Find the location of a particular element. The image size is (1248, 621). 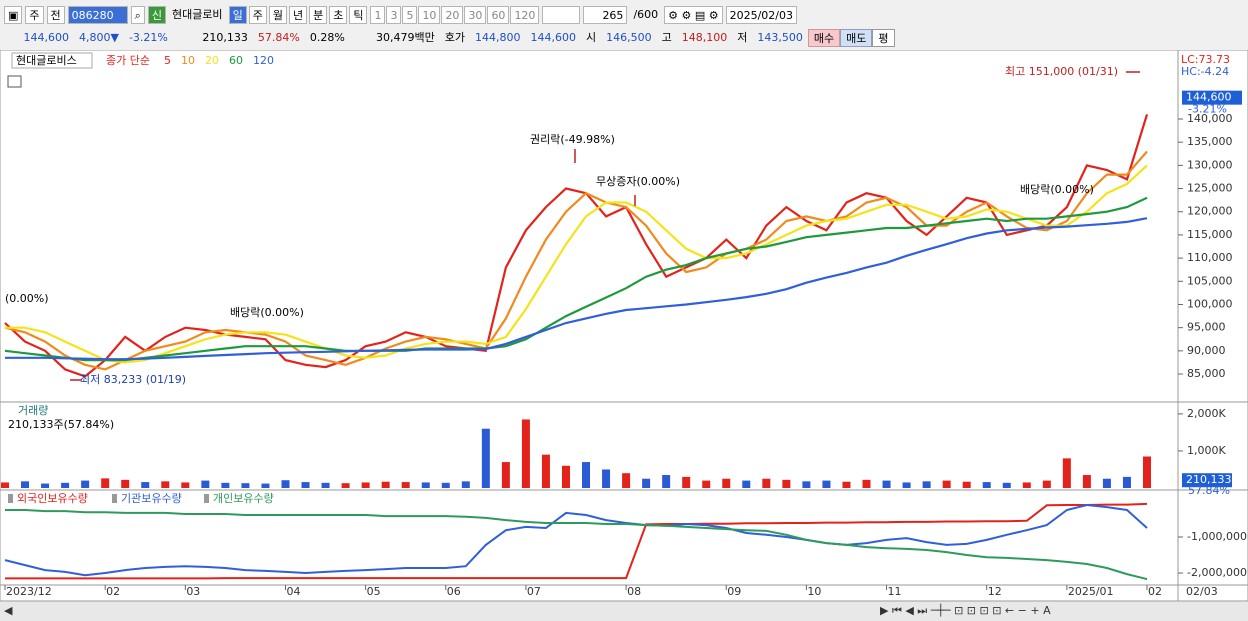

x-tick-label: 06 is located at coordinates (454, 591).